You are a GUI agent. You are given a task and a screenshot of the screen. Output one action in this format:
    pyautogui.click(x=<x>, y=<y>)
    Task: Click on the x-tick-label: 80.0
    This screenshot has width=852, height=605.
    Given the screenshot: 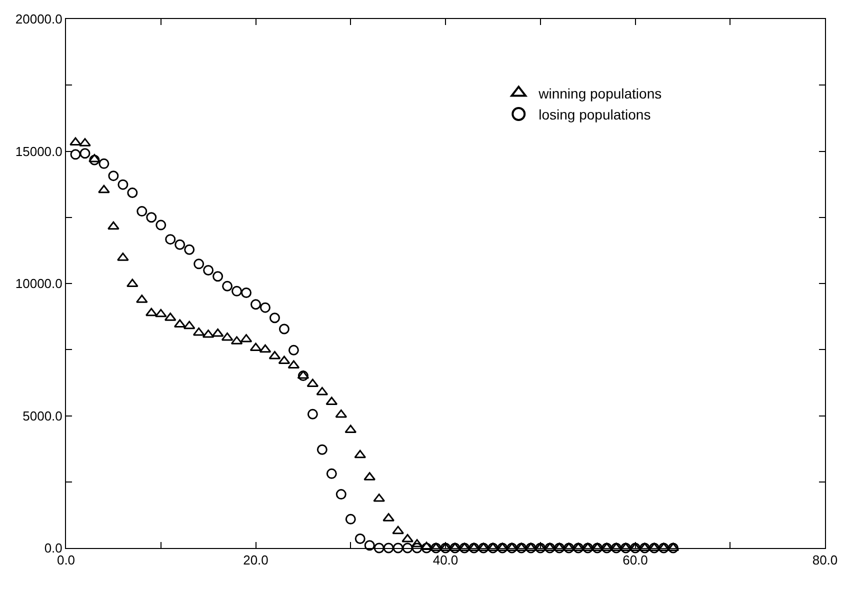 What is the action you would take?
    pyautogui.click(x=825, y=560)
    